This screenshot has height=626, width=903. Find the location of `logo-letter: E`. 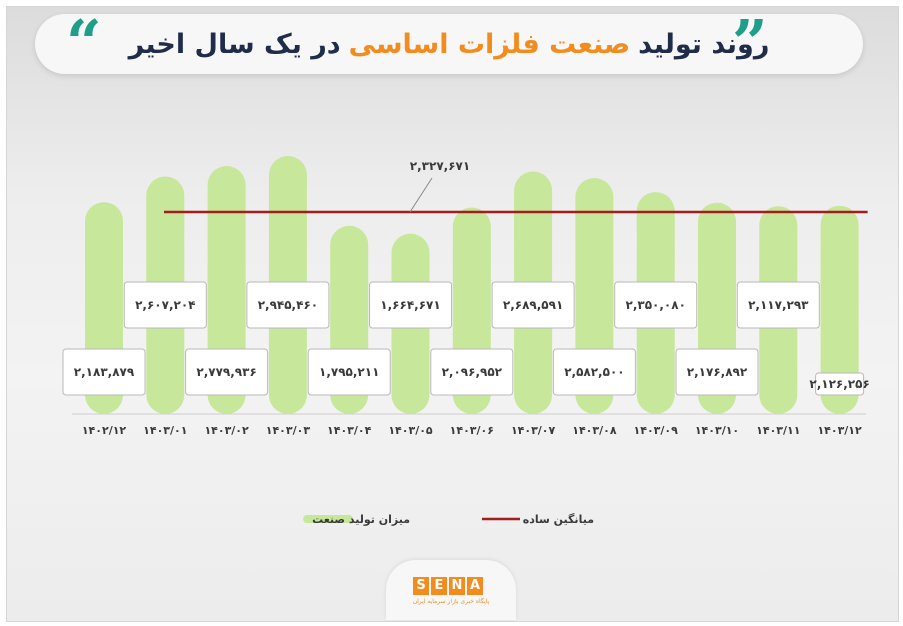

logo-letter: E is located at coordinates (439, 586).